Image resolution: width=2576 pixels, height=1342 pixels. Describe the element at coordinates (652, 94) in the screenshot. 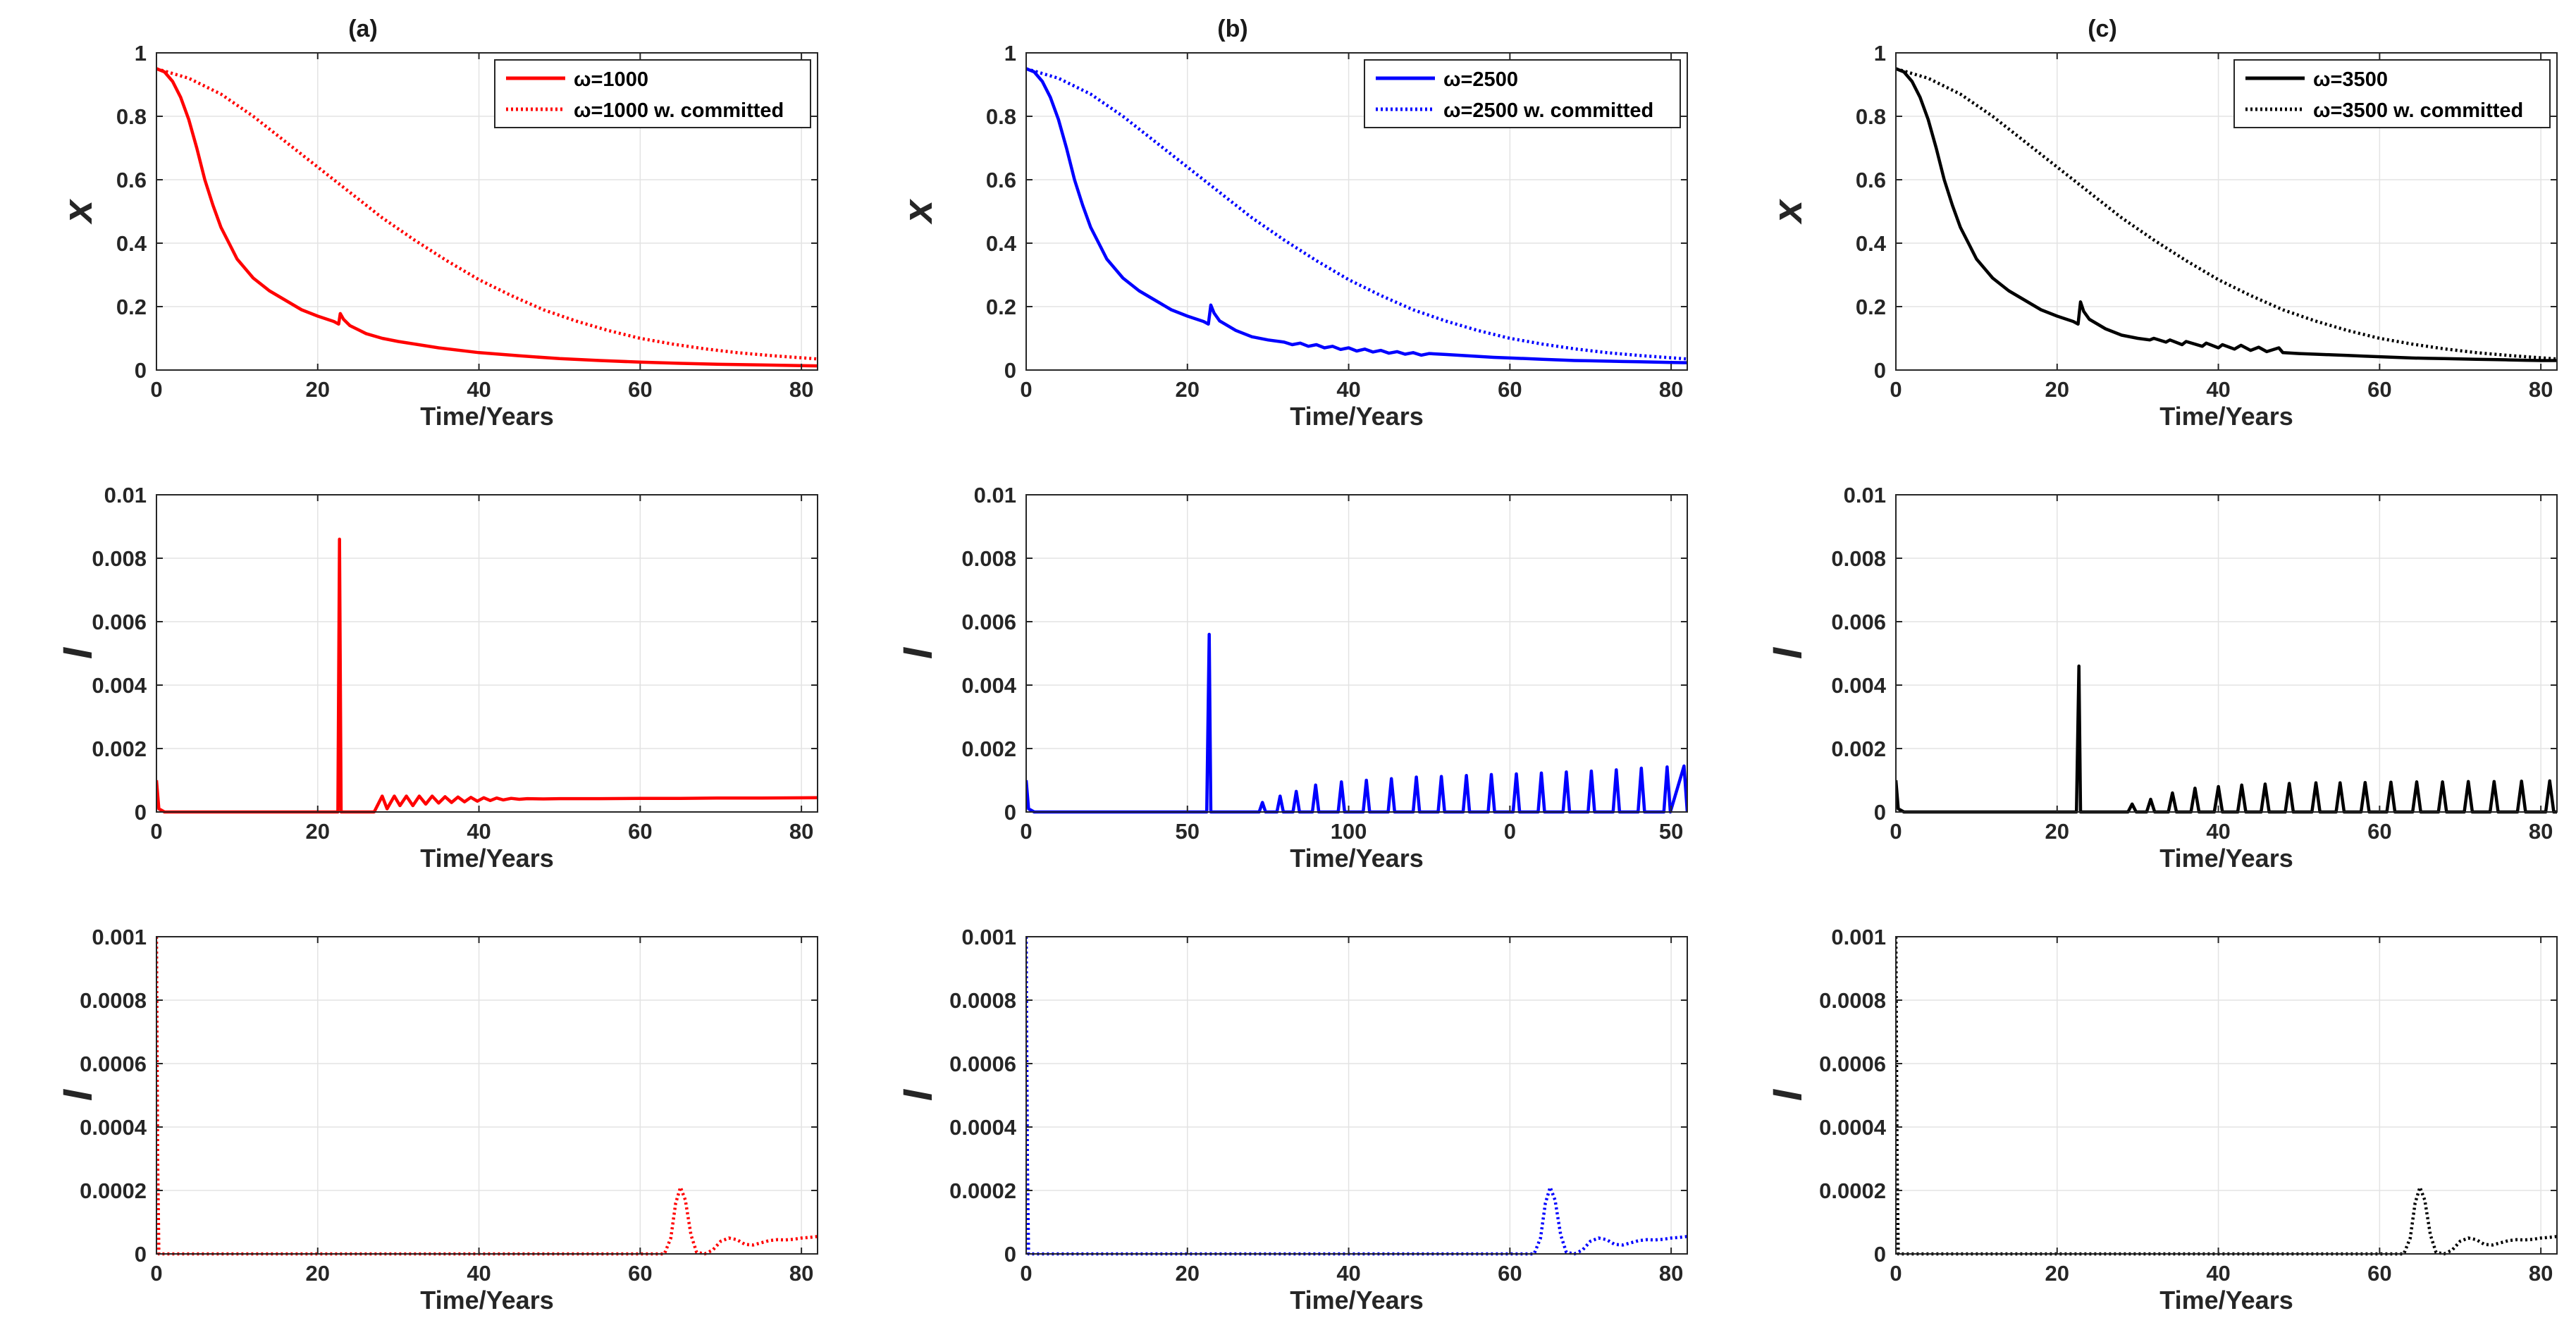

I see `legend: ω=1000 ω=1000 w. committed` at that location.